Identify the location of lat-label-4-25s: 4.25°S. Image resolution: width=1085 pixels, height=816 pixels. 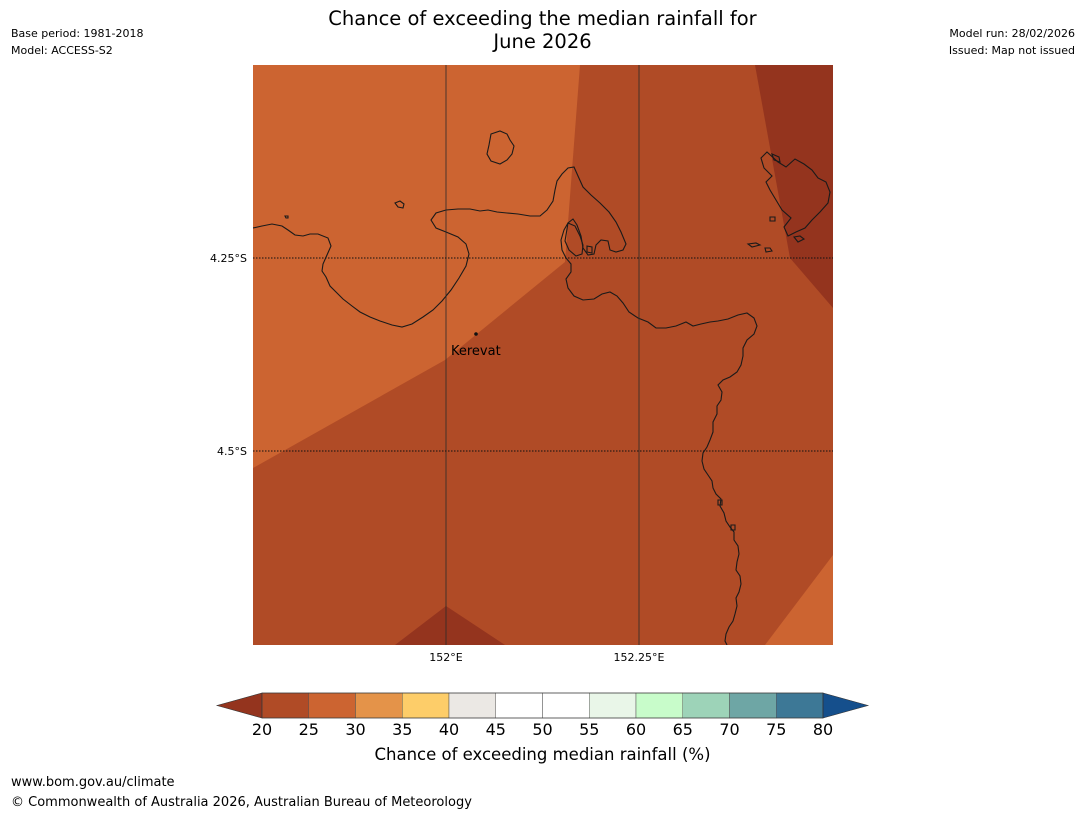
(228, 258).